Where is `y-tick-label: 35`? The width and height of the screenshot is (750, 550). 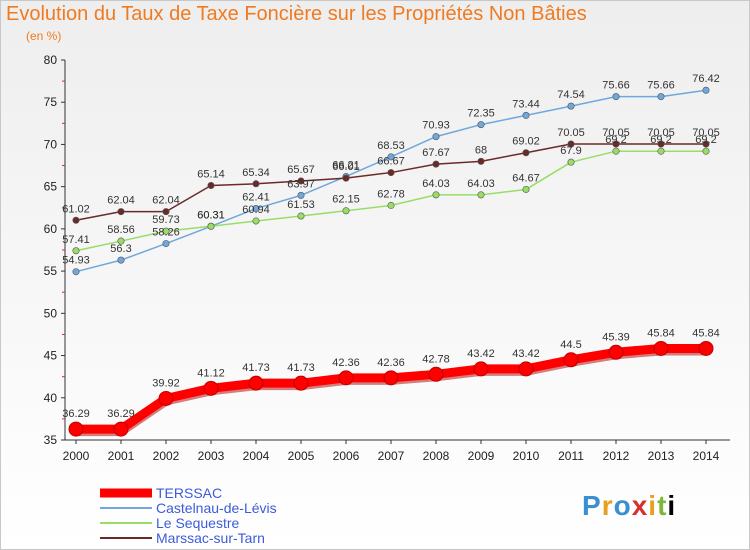
y-tick-label: 35 is located at coordinates (51, 440).